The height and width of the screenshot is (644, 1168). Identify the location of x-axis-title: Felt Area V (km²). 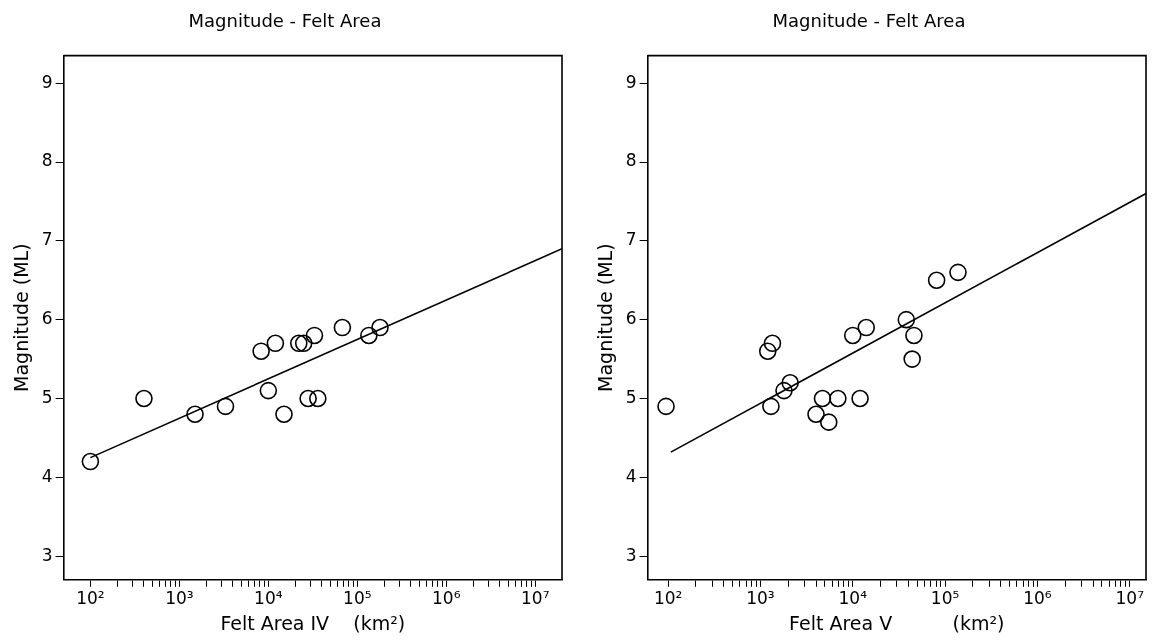
(897, 622).